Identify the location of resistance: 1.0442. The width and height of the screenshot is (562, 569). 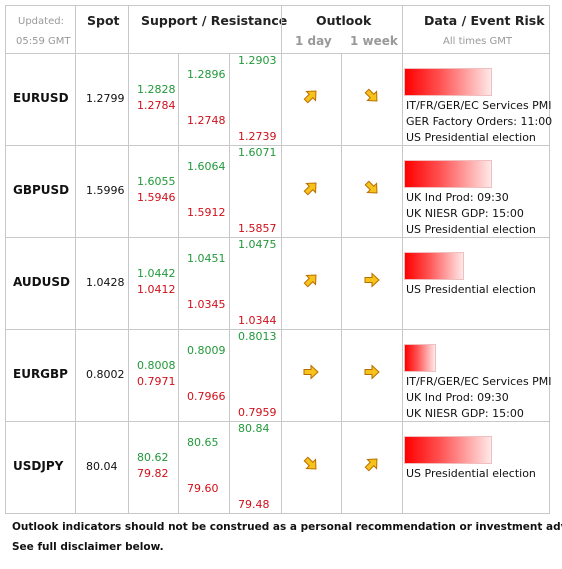
(156, 273).